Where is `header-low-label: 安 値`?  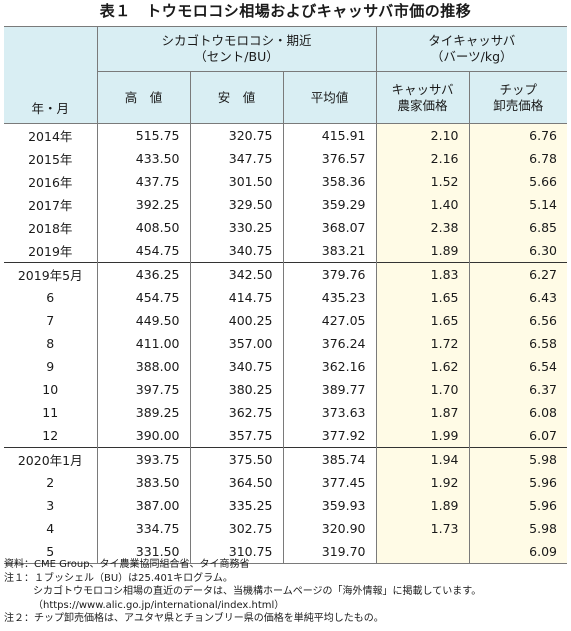
header-low-label: 安 値 is located at coordinates (236, 97).